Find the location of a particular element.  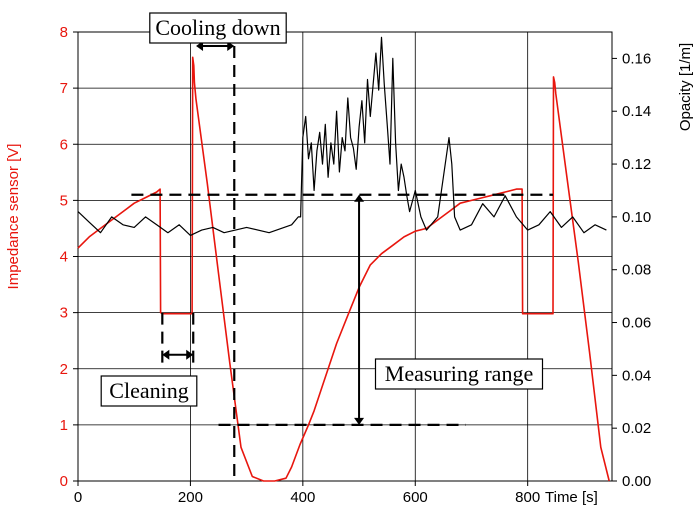

y-right-tick-label: 0.06 is located at coordinates (636, 323).